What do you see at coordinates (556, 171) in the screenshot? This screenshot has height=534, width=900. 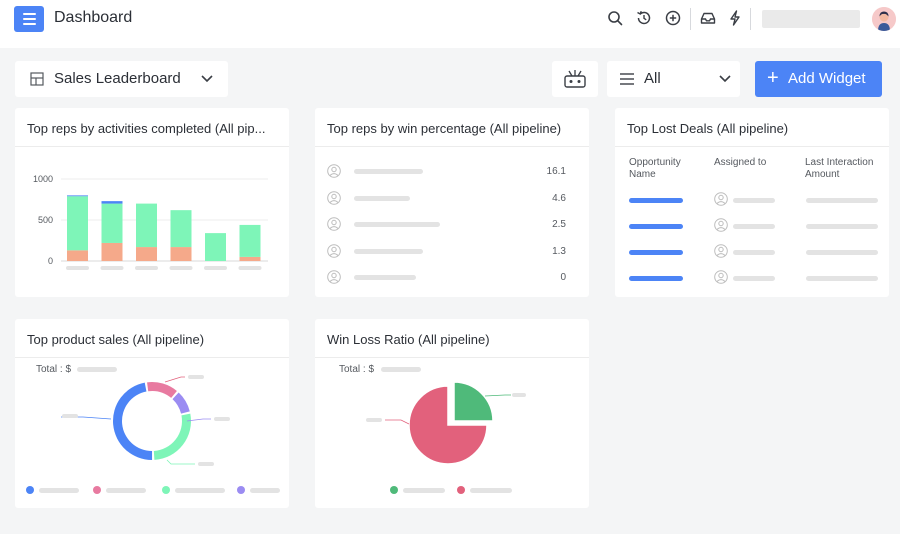 I see `win-pct-value: 16.1` at bounding box center [556, 171].